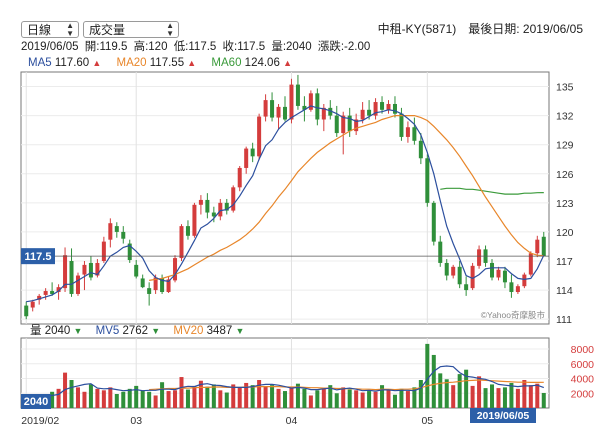 This screenshot has width=597, height=438. I want to click on legend-ma20-value: 117.55, so click(167, 63).